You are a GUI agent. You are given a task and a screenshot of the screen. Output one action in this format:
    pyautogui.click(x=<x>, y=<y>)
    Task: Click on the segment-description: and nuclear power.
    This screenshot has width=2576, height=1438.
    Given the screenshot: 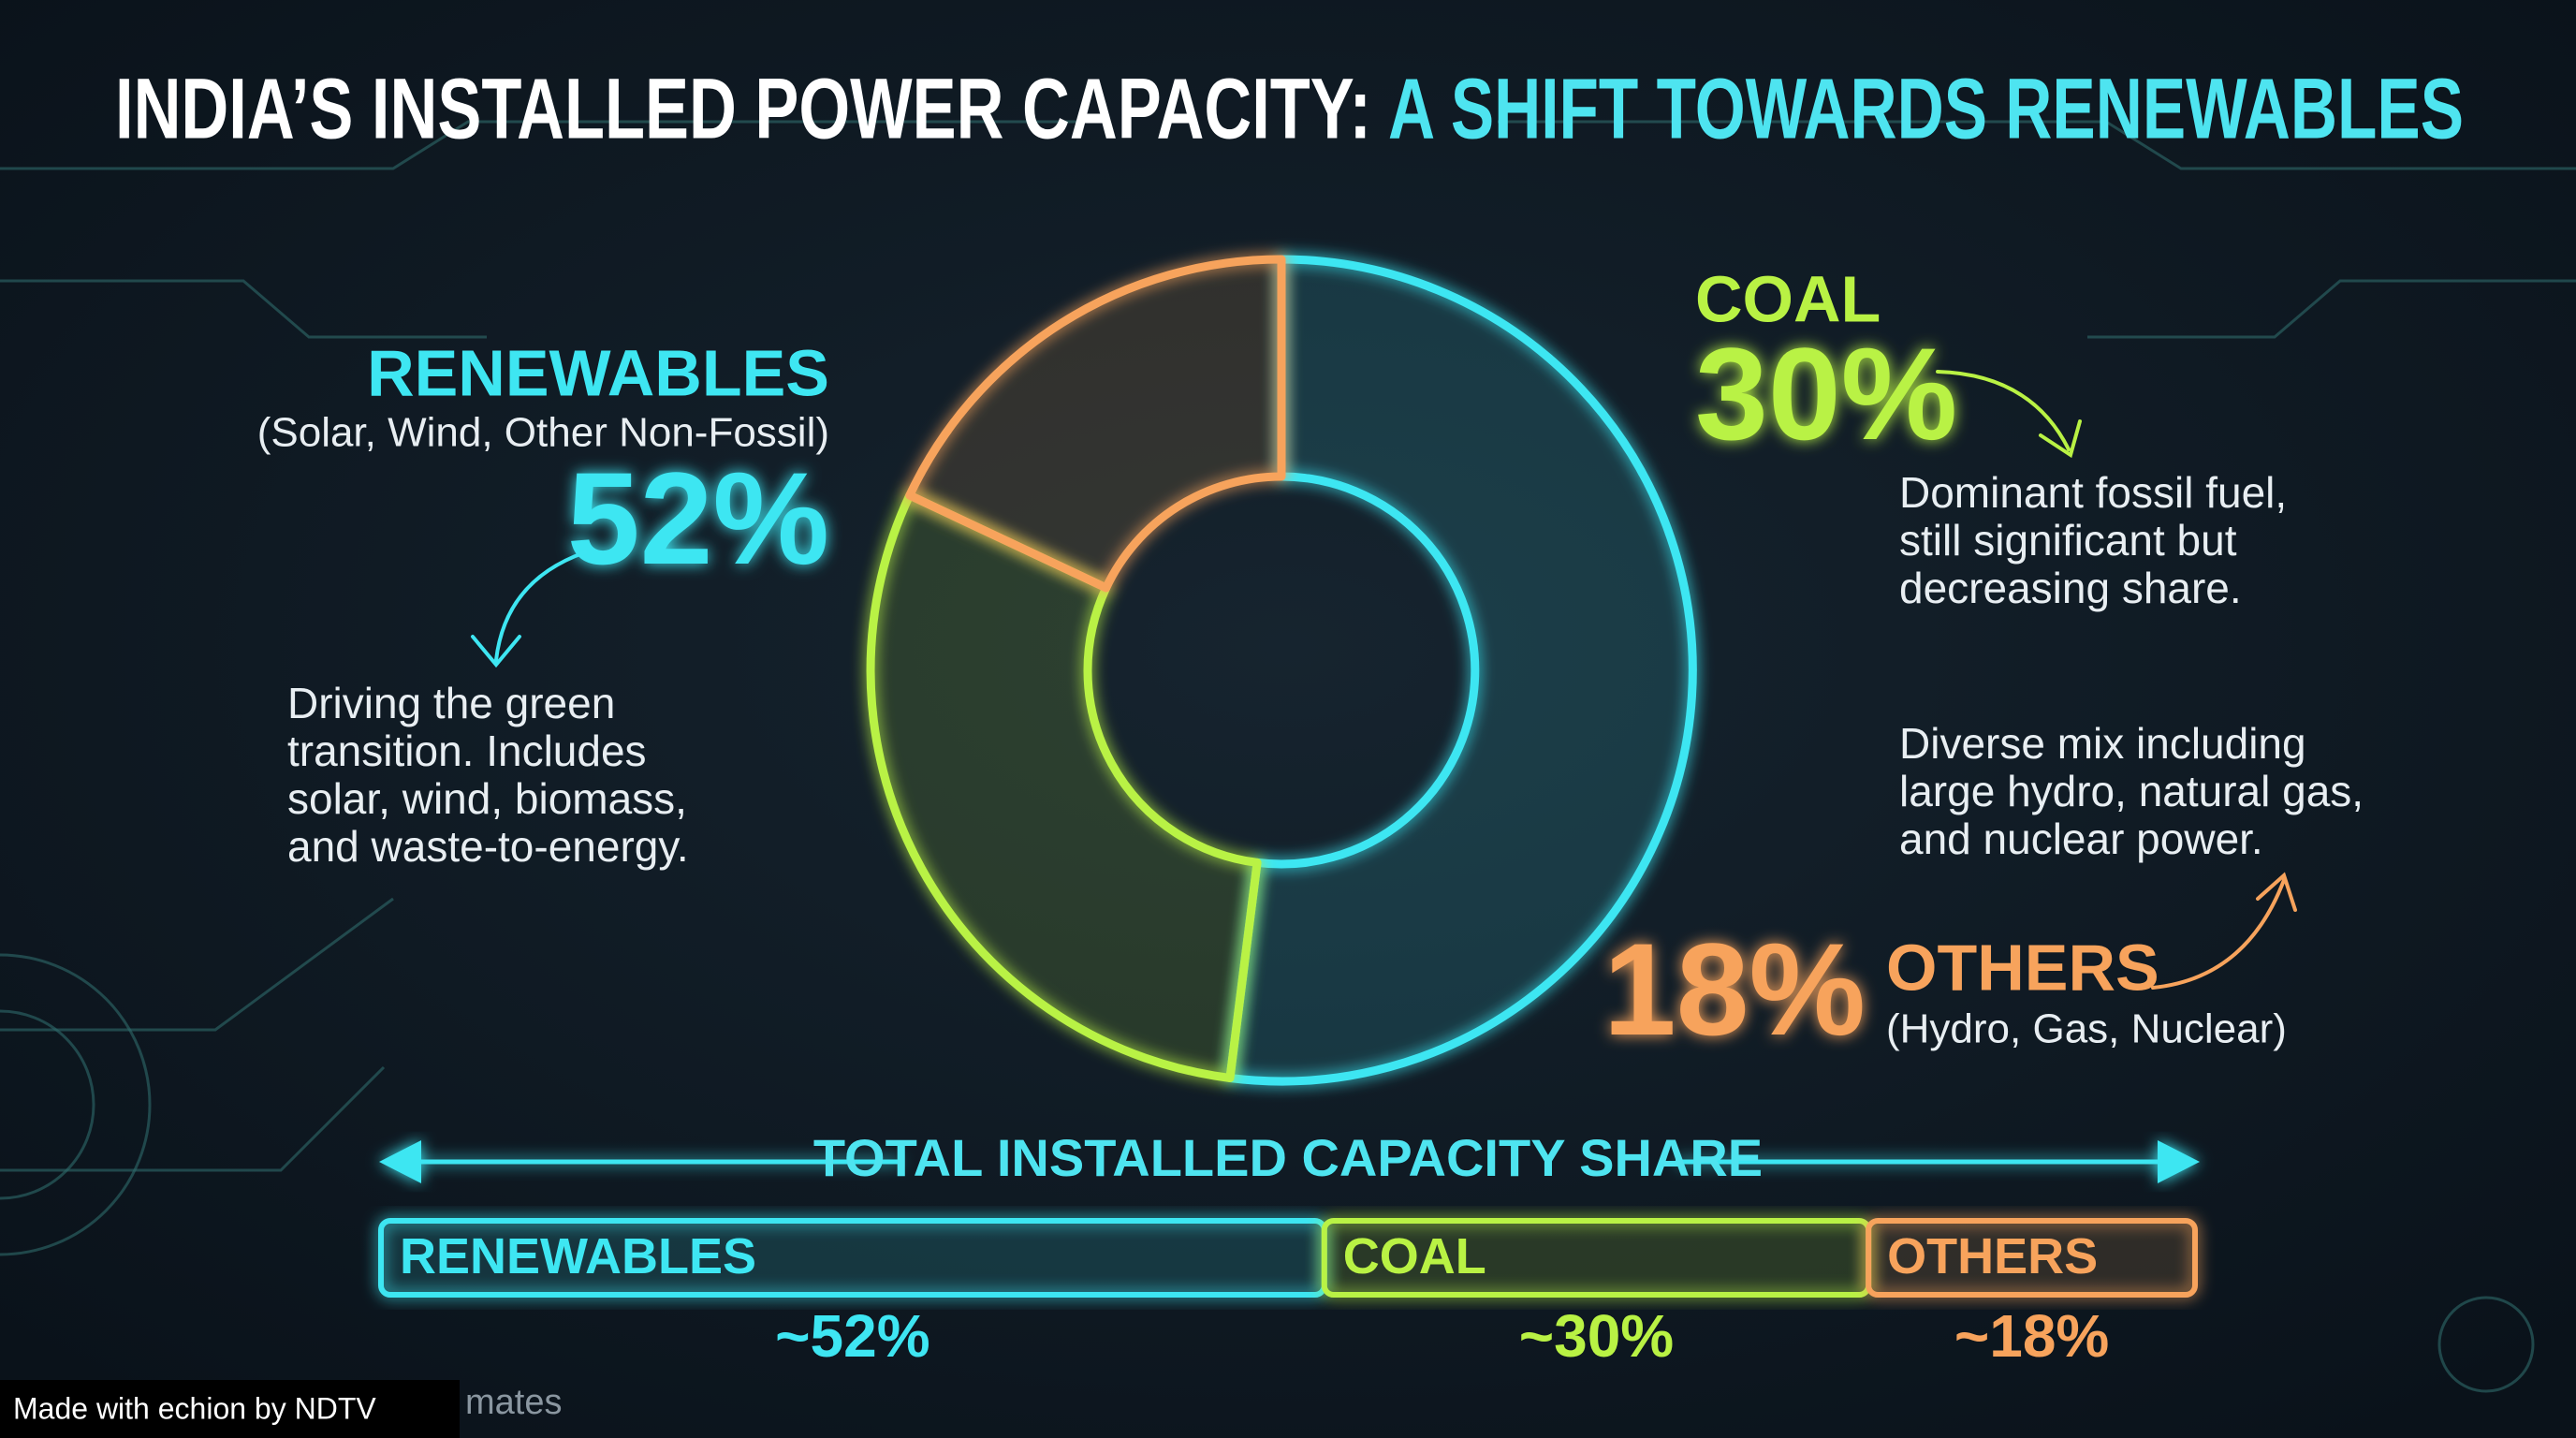 What is the action you would take?
    pyautogui.click(x=2081, y=838)
    